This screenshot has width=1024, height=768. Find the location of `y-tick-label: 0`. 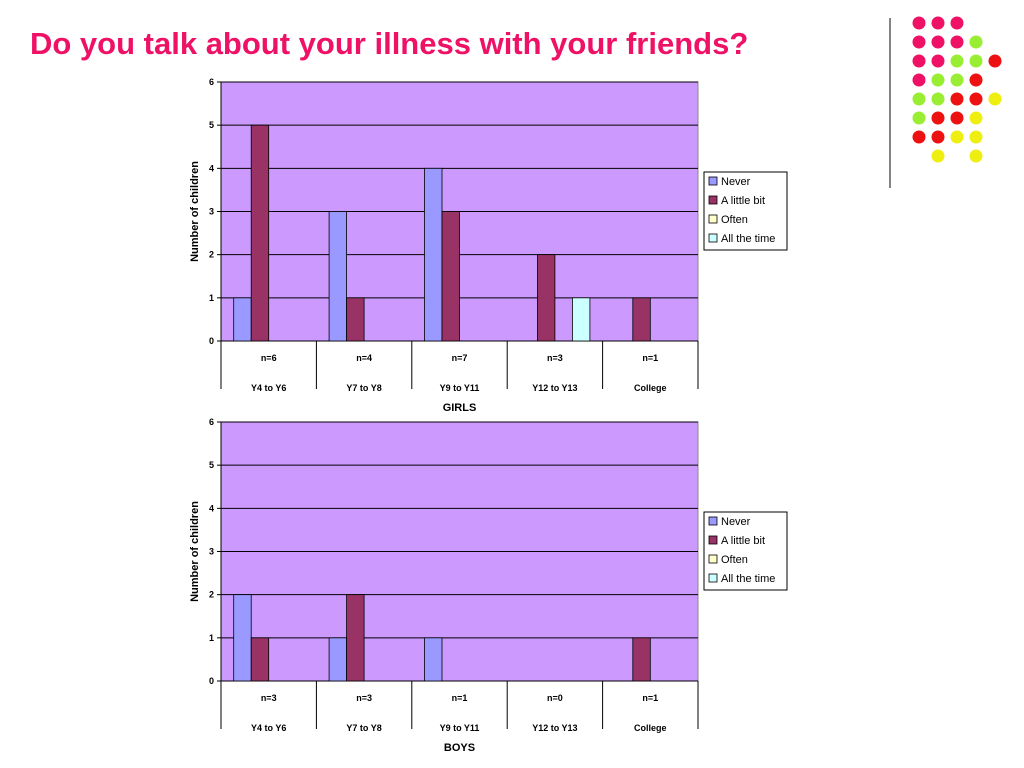

y-tick-label: 0 is located at coordinates (211, 681).